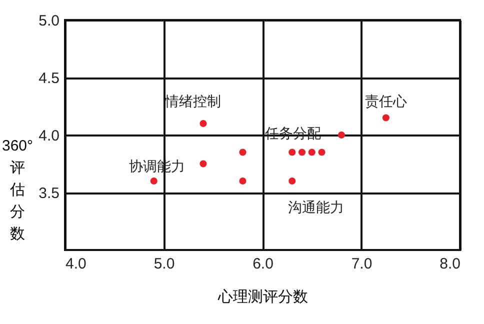  Describe the element at coordinates (49, 193) in the screenshot. I see `y-tick-label: 3.5` at that location.